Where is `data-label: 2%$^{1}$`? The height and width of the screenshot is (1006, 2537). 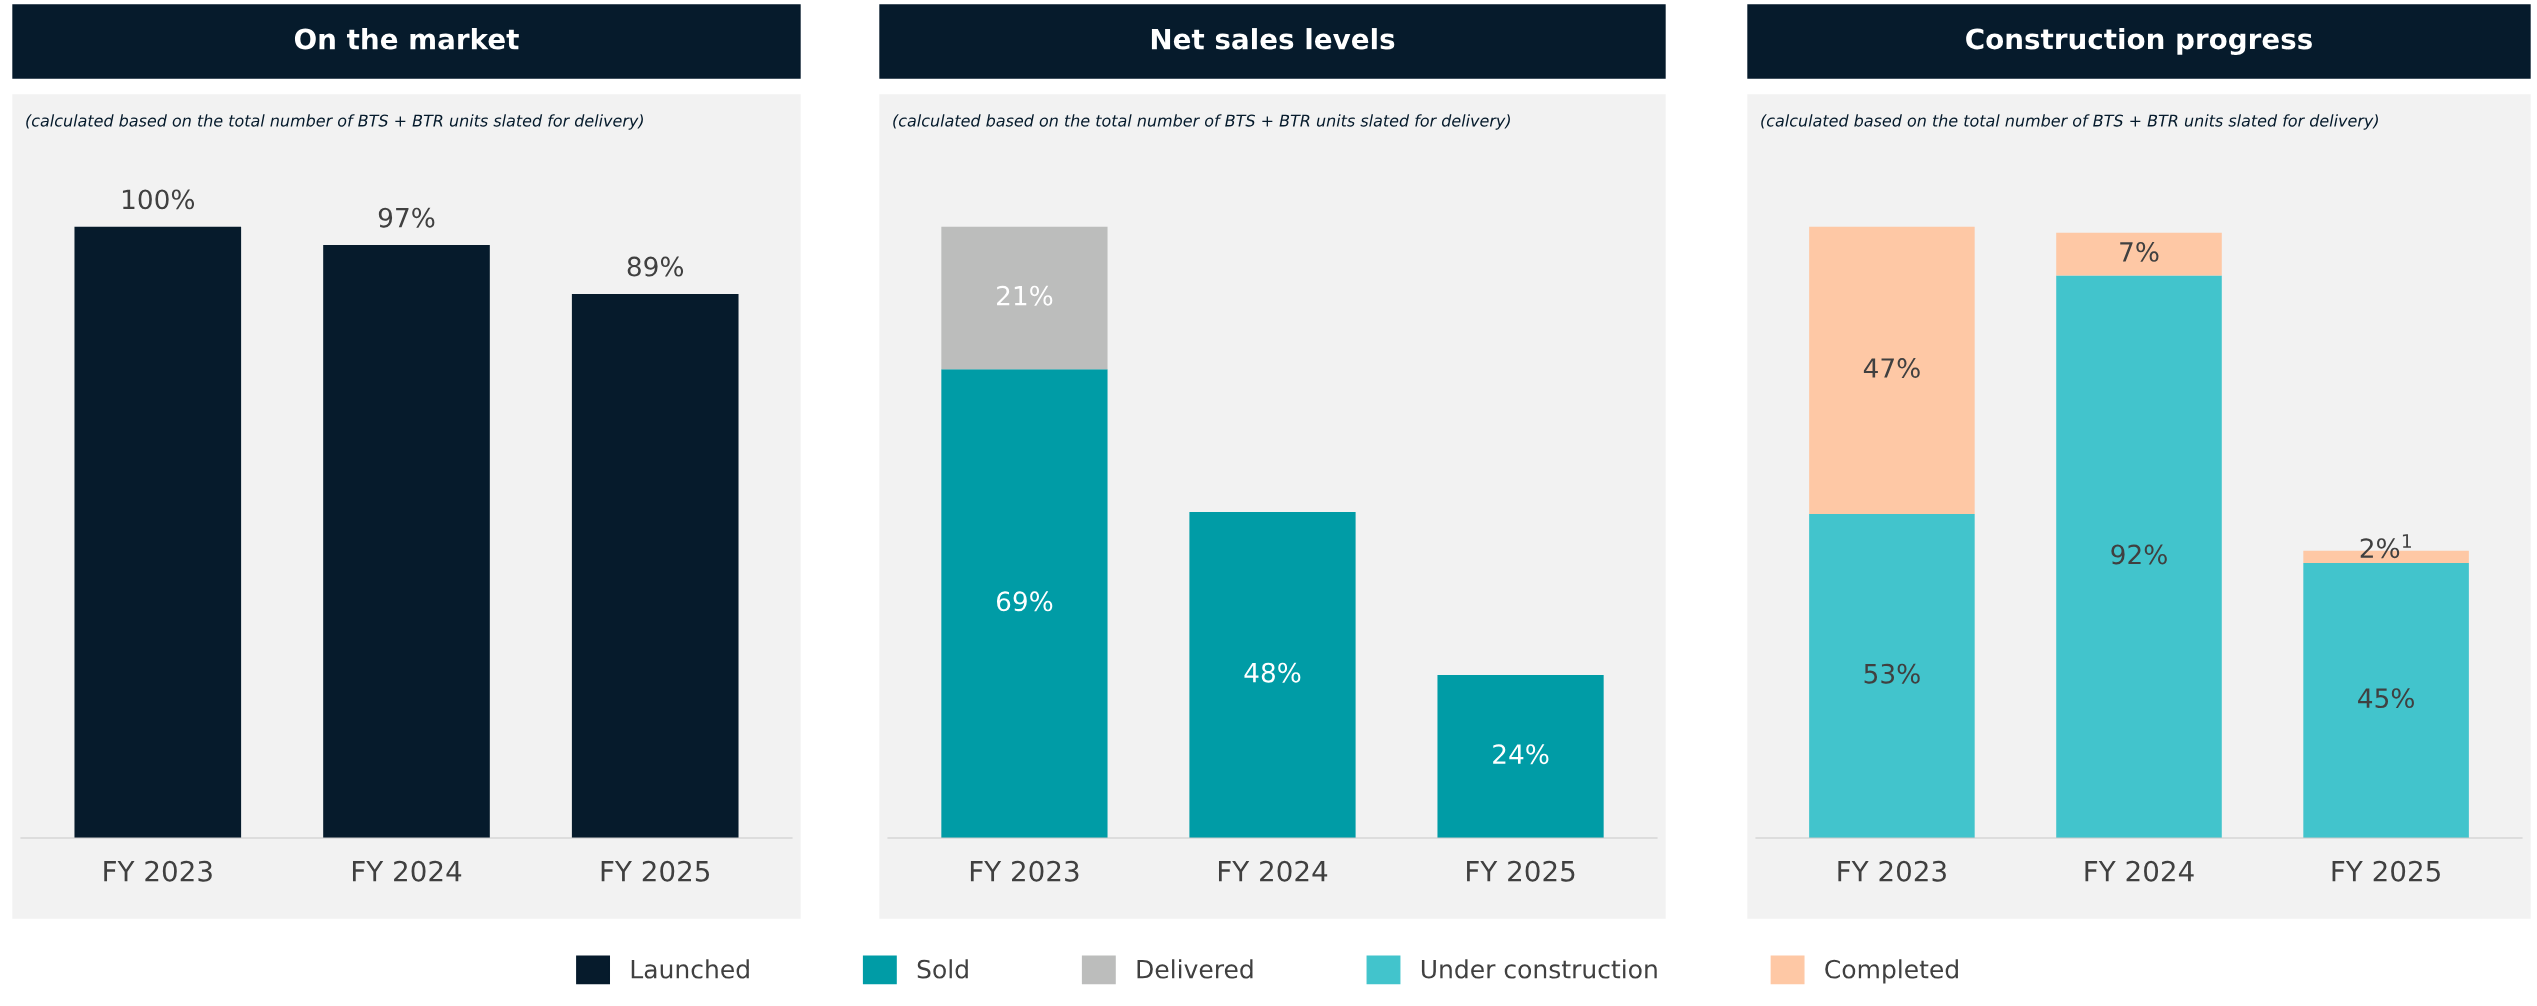
data-label: 2%$^{1}$ is located at coordinates (2385, 546).